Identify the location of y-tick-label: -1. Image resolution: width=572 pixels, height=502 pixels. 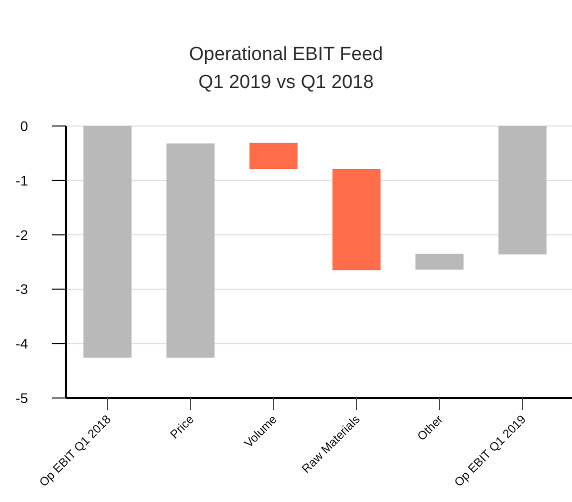
(22, 180).